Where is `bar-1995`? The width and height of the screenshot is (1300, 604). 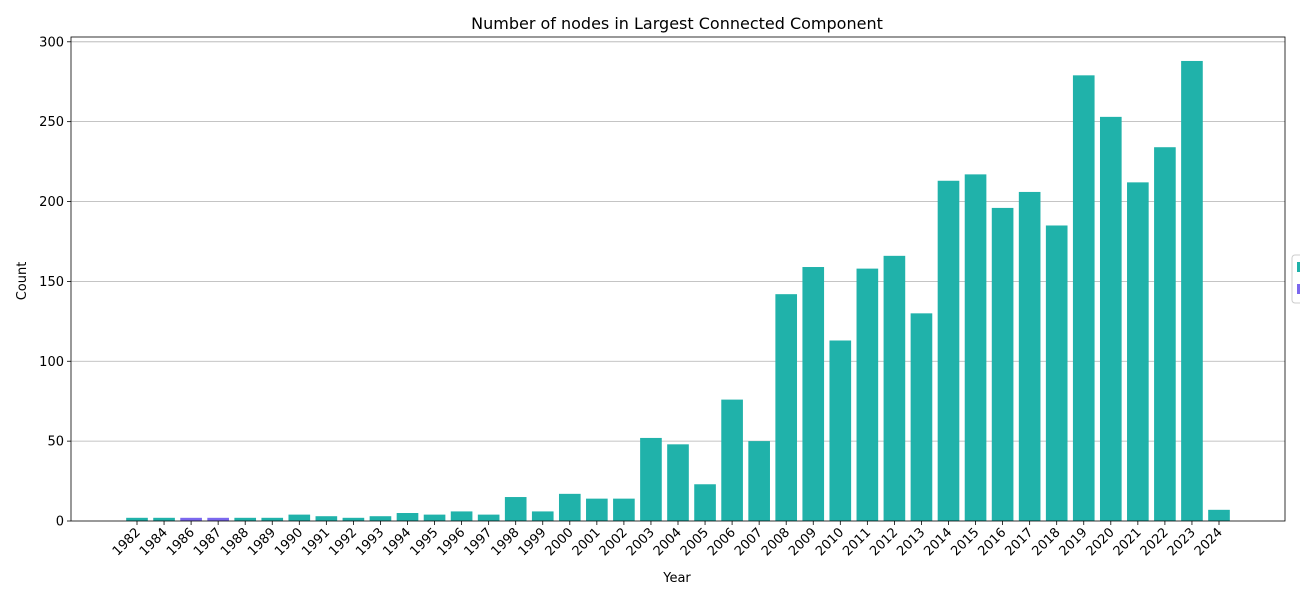 bar-1995 is located at coordinates (434, 517).